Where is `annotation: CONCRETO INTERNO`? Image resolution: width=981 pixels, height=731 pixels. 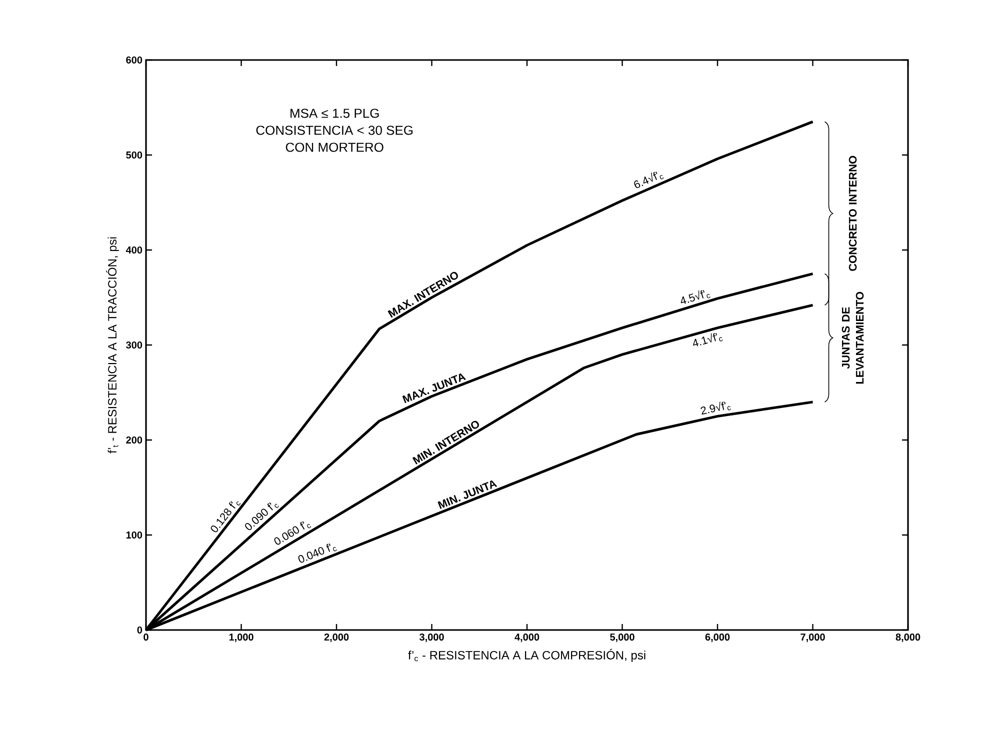 annotation: CONCRETO INTERNO is located at coordinates (852, 213).